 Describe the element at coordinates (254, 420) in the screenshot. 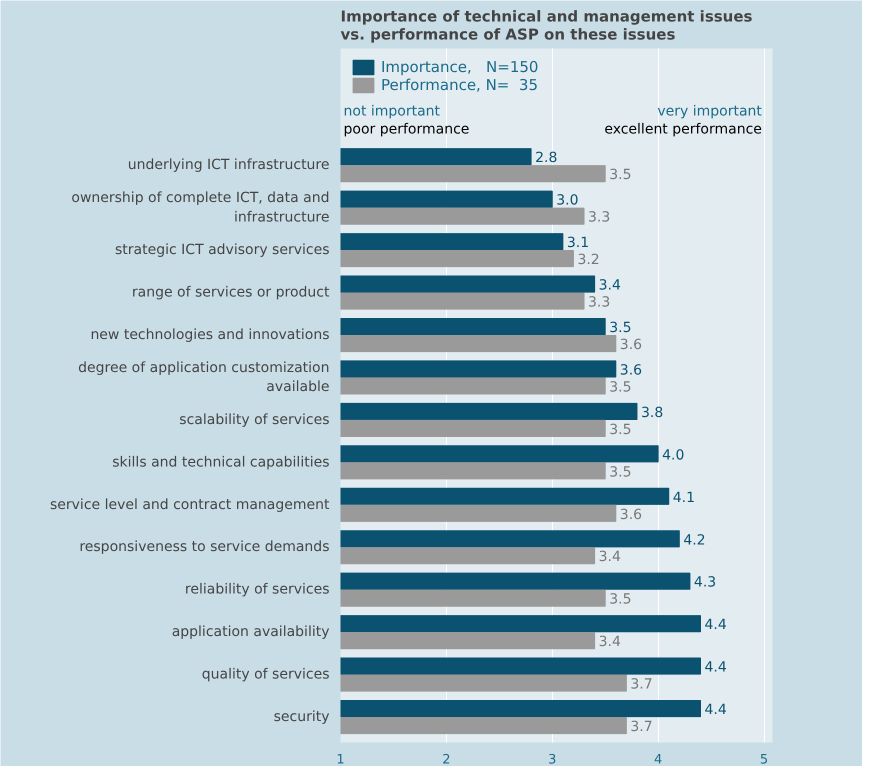

I see `y-tick-label: scalability of services` at that location.